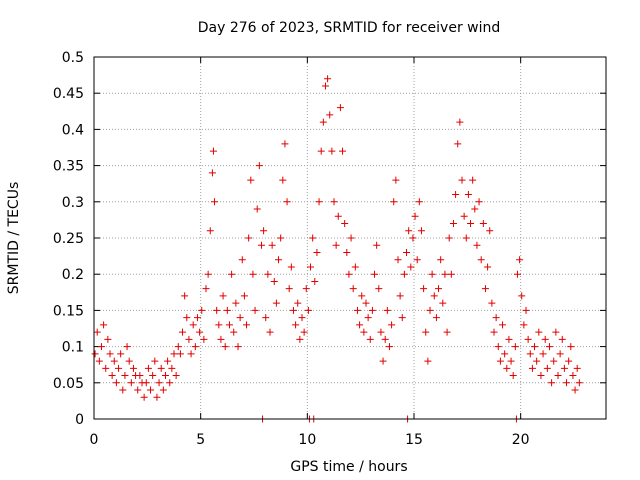 The height and width of the screenshot is (480, 640). Describe the element at coordinates (521, 440) in the screenshot. I see `x-tick-label: 20` at that location.